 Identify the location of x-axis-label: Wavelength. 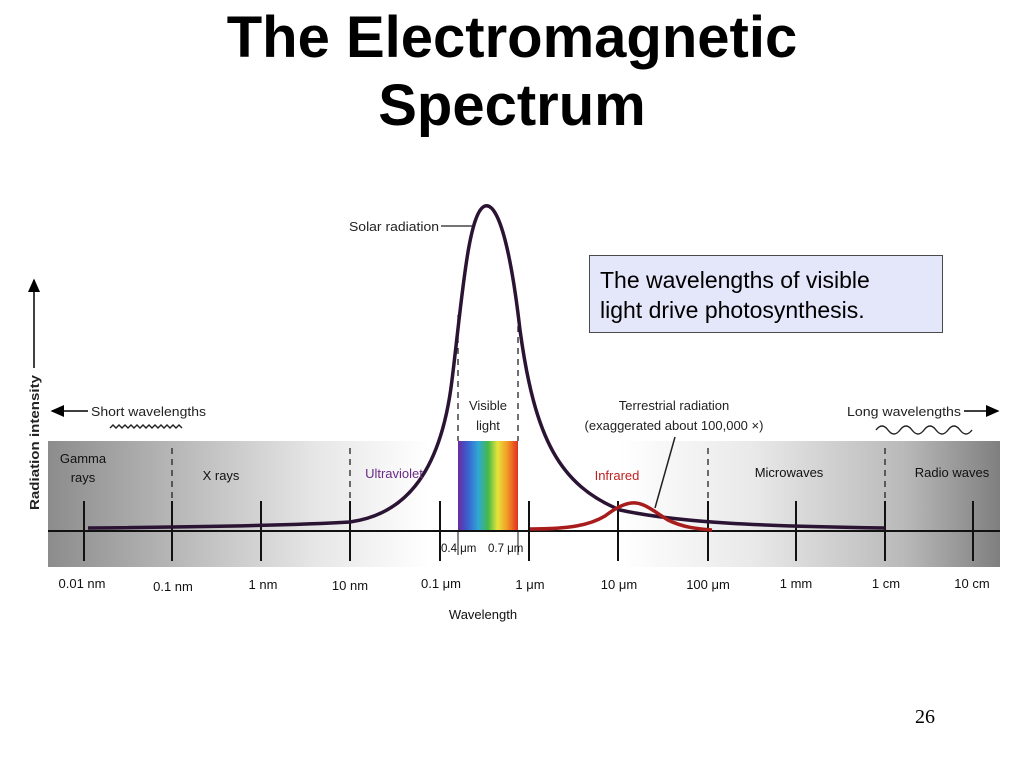
(483, 614).